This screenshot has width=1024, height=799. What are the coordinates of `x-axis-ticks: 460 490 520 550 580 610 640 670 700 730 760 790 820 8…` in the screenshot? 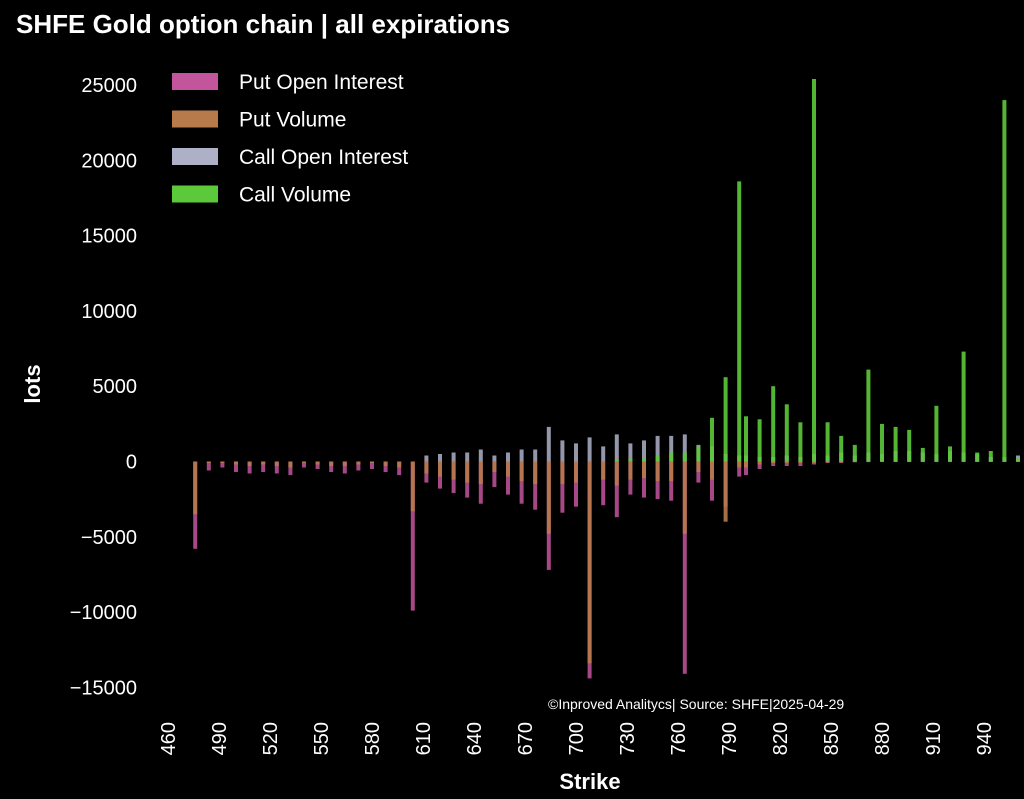 It's located at (577, 738).